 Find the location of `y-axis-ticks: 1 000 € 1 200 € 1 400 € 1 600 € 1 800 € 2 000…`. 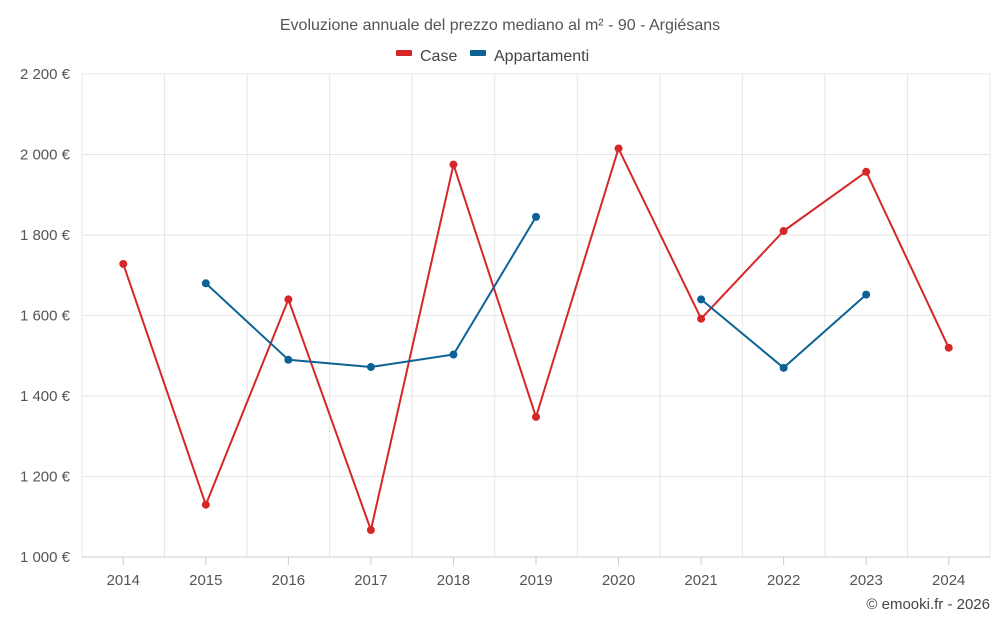

y-axis-ticks: 1 000 € 1 200 € 1 400 € 1 600 € 1 800 € 2 000… is located at coordinates (45, 316).